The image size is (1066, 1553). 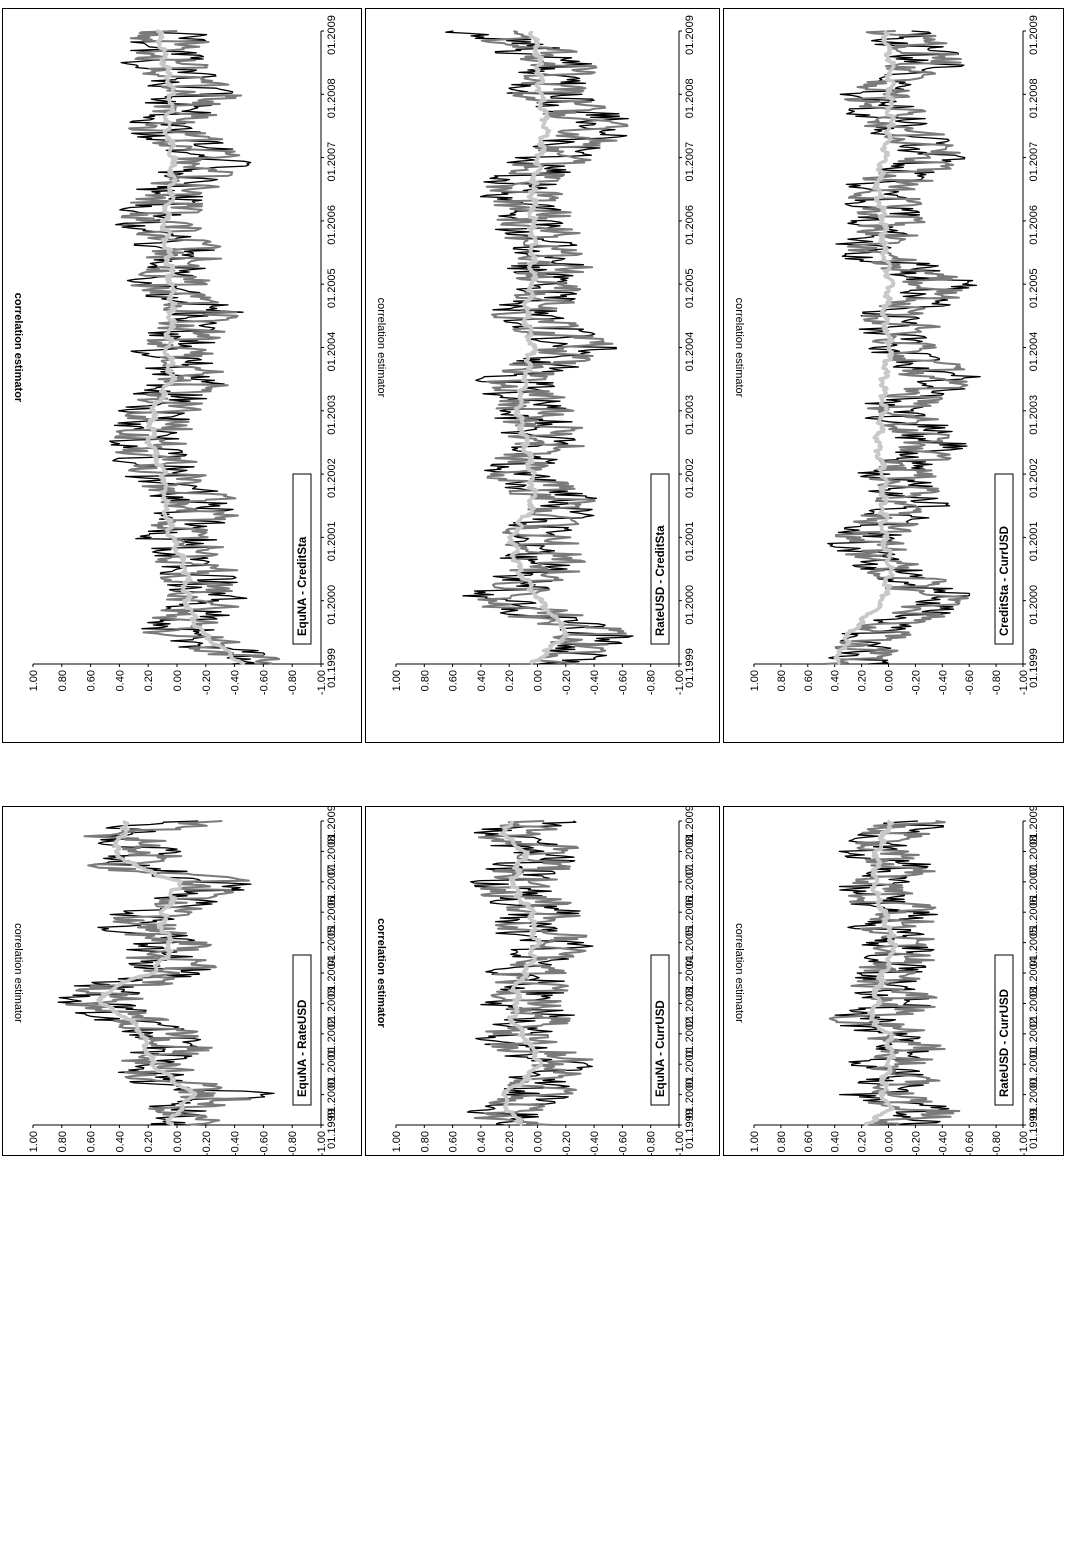 I want to click on chart-title: EquNA - RateUSD, so click(x=303, y=1048).